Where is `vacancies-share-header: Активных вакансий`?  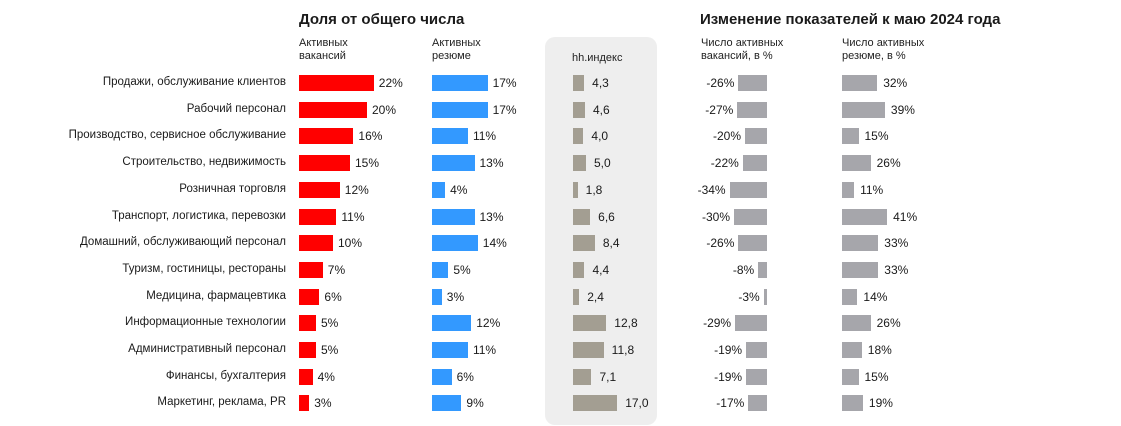
vacancies-share-header: Активных вакансий is located at coordinates (323, 49).